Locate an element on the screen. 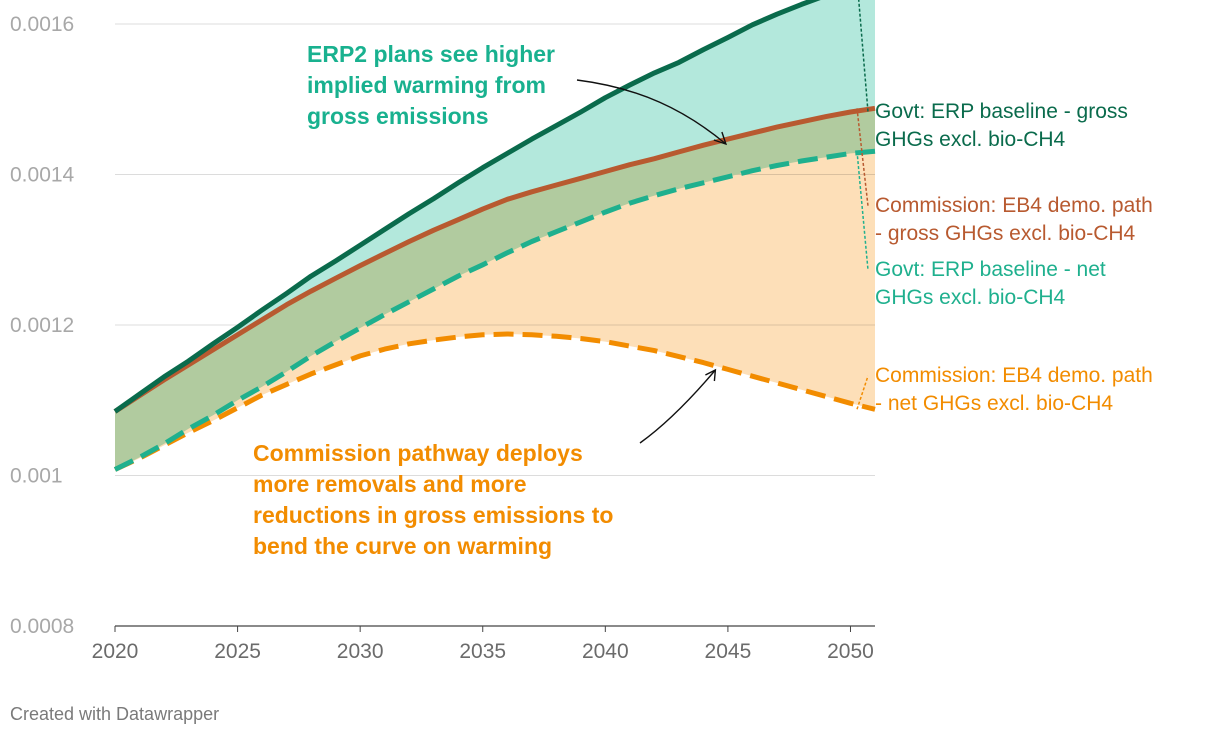 This screenshot has height=740, width=1220. annotation-text: ERP2 plans see higher is located at coordinates (431, 54).